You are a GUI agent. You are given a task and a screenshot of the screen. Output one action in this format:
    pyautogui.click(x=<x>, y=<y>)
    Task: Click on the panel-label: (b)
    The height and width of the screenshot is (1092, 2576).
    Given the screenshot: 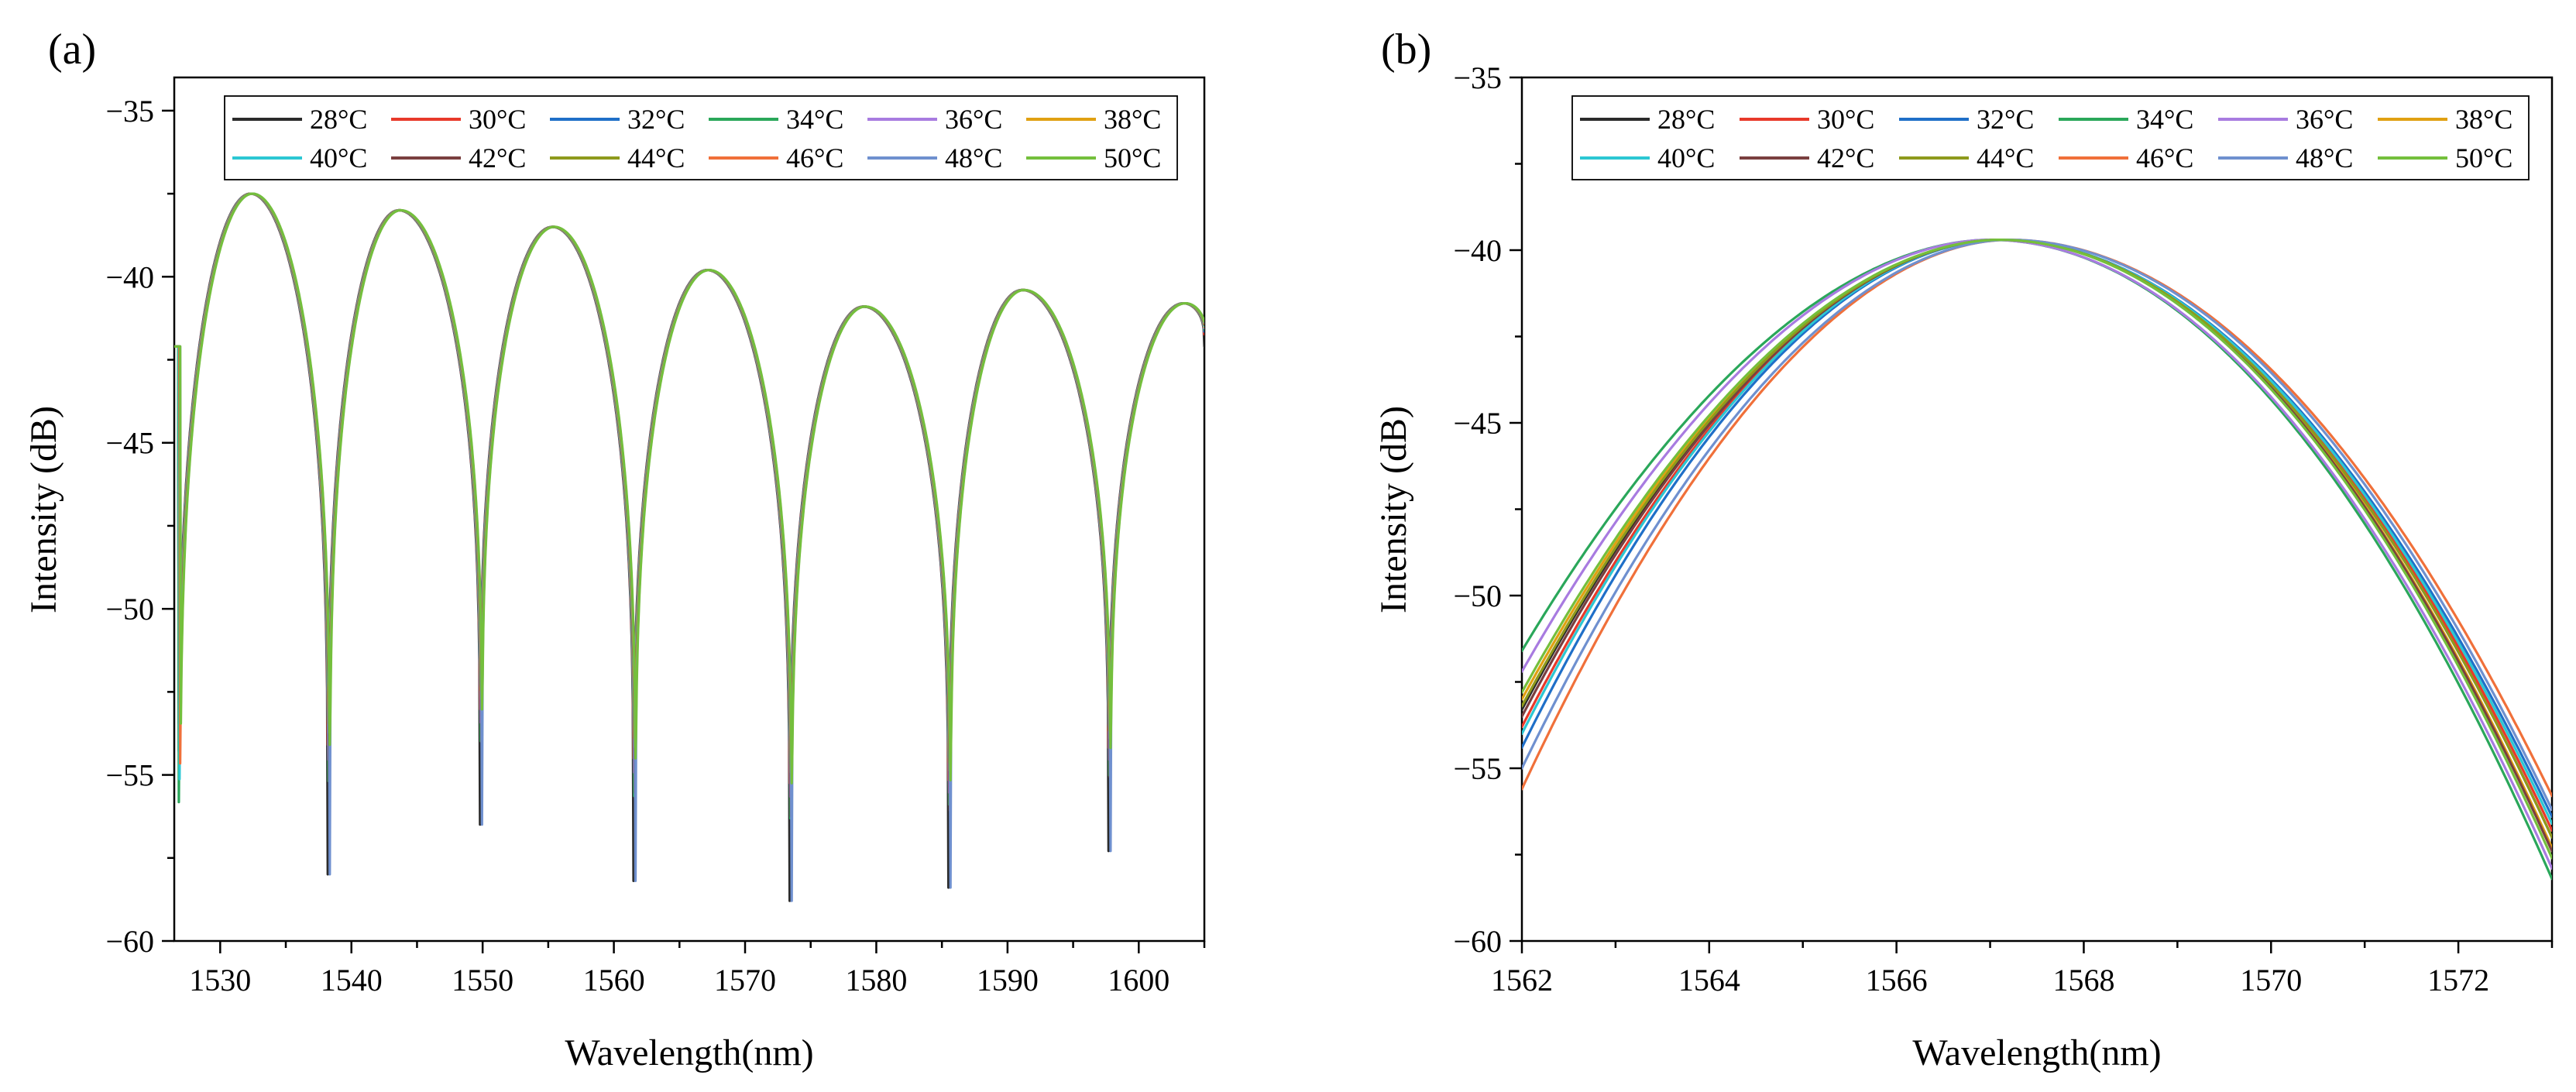 What is the action you would take?
    pyautogui.click(x=1406, y=50)
    